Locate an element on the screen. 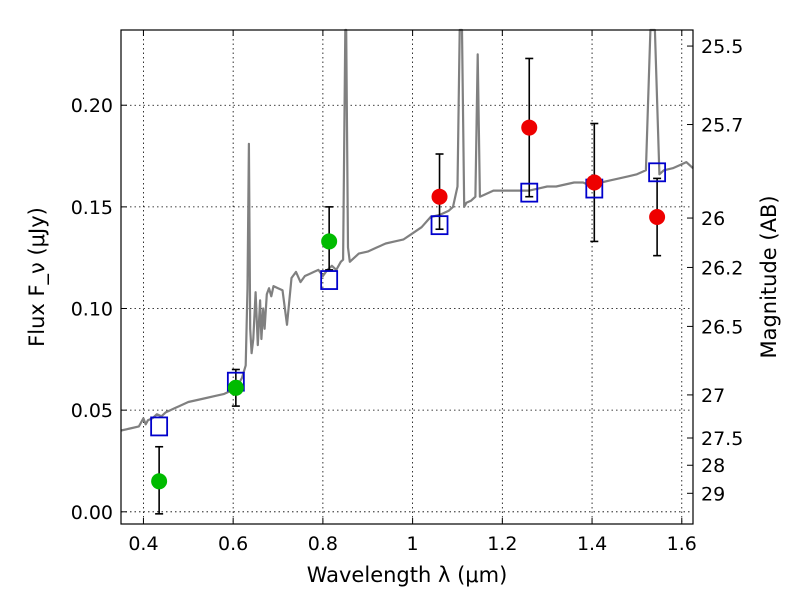 The width and height of the screenshot is (800, 600). x-tick-label: 0.6 is located at coordinates (233, 544).